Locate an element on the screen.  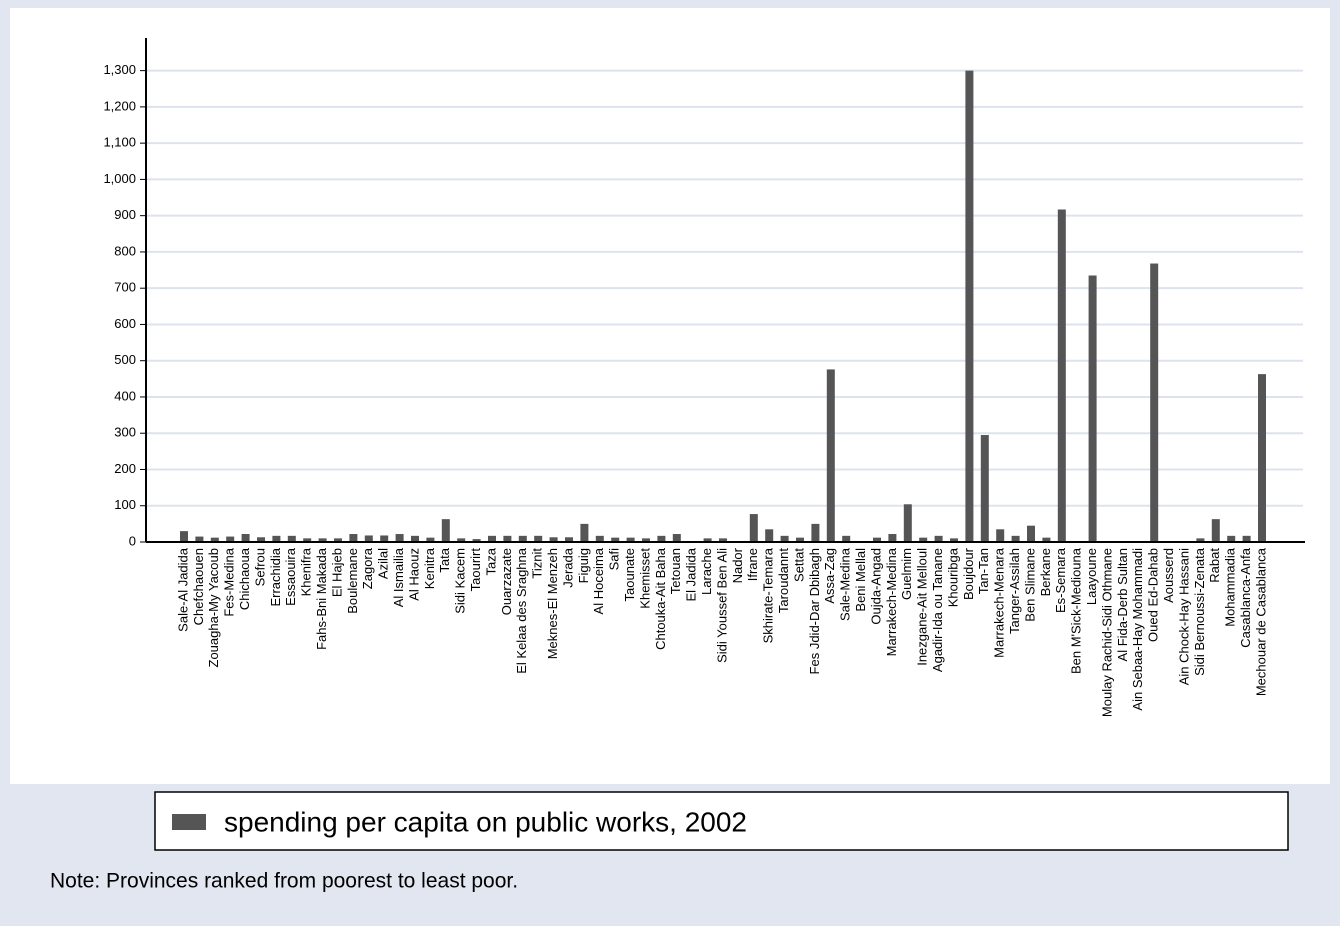
y-tick-label: 800 is located at coordinates (125, 250).